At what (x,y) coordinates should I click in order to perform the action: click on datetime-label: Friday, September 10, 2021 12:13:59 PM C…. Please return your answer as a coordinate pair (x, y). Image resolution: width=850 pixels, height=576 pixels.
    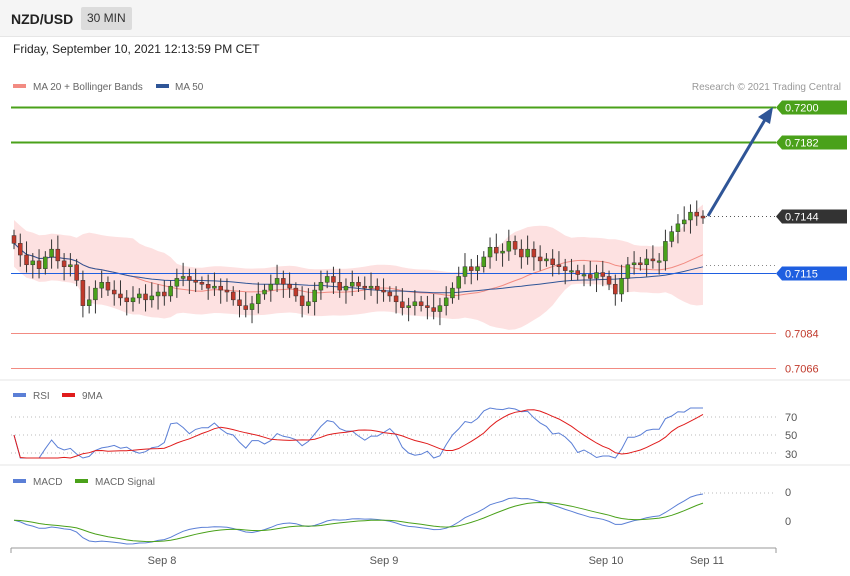
    Looking at the image, I should click on (136, 49).